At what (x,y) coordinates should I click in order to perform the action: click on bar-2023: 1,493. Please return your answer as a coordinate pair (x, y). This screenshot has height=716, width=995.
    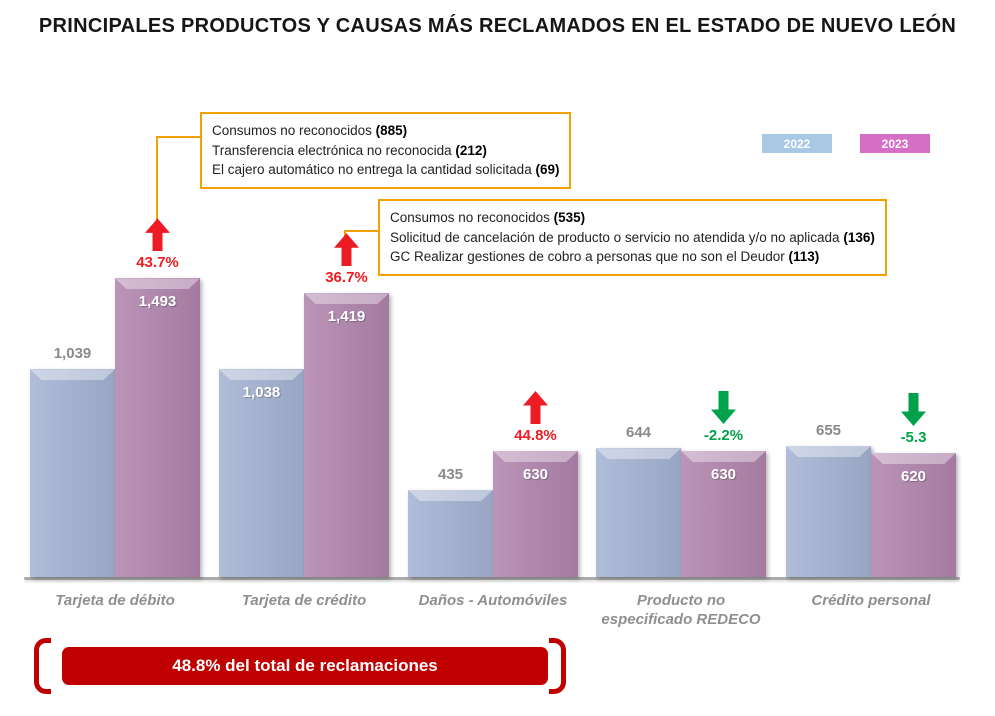
    Looking at the image, I should click on (157, 427).